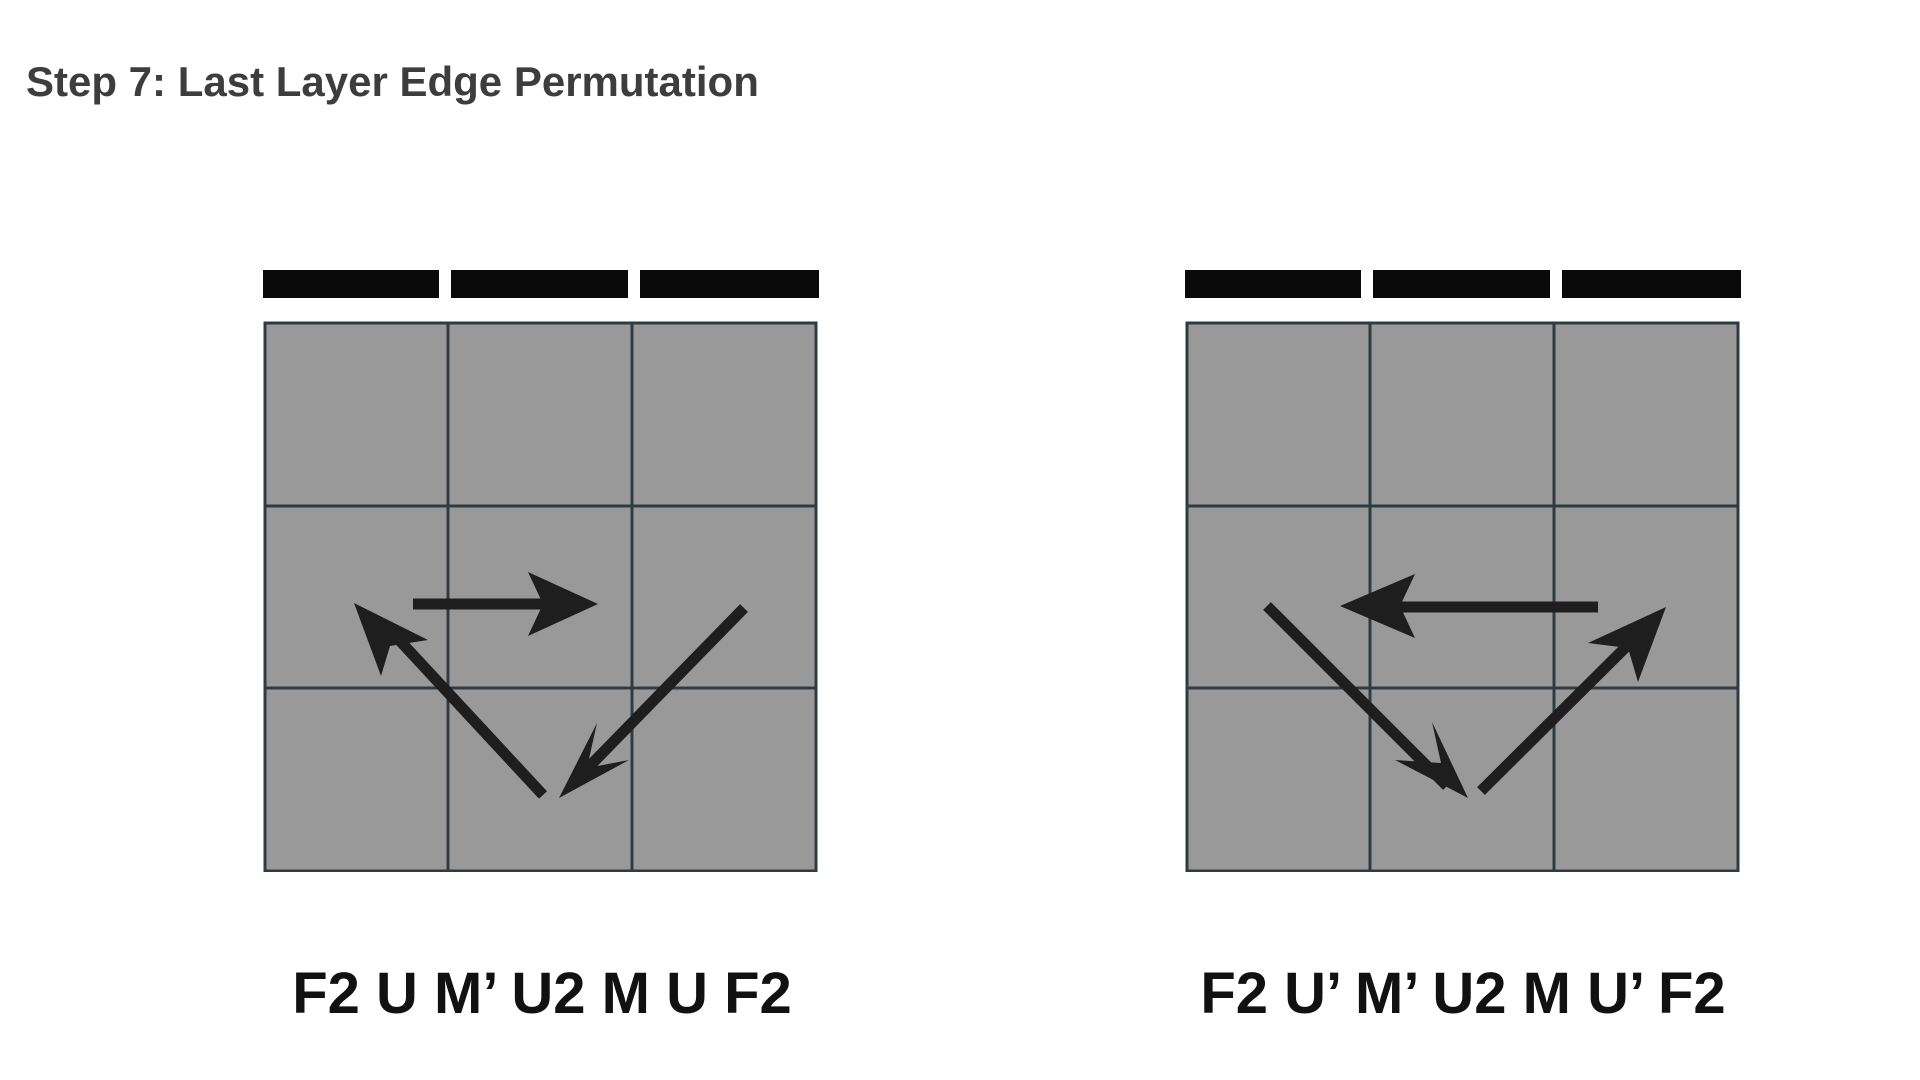  What do you see at coordinates (542, 993) in the screenshot?
I see `case-1-algorithm: F2 U M’ U2 M U F2` at bounding box center [542, 993].